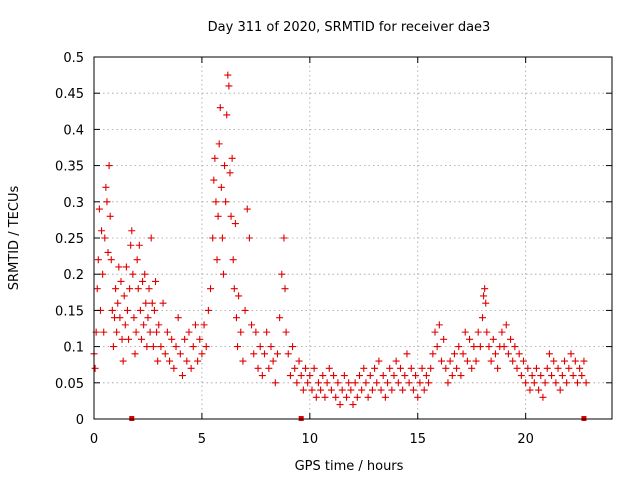 Image resolution: width=640 pixels, height=480 pixels. Describe the element at coordinates (69, 239) in the screenshot. I see `y-tick-label: 0.25` at that location.